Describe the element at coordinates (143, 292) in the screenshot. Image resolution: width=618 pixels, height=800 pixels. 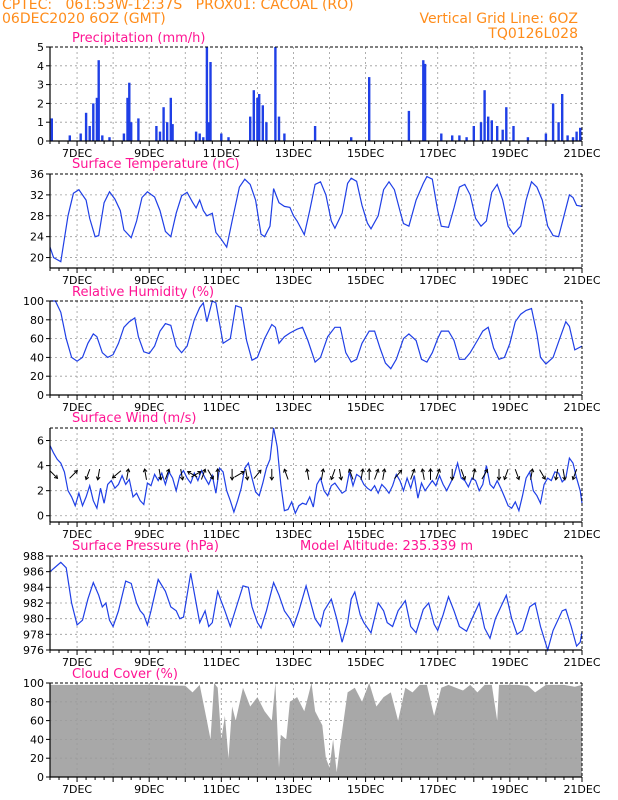
I see `humidity-title: Relative Humidity (%)` at that location.